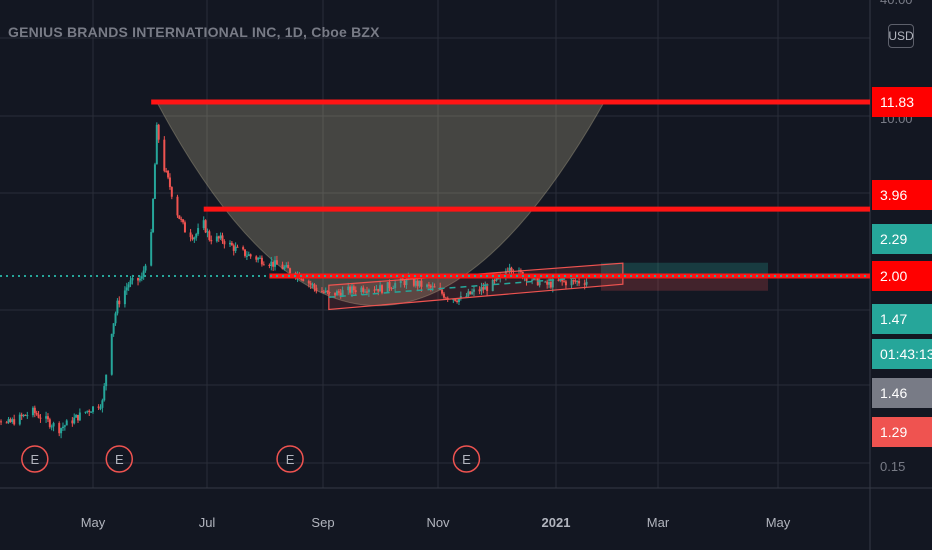 This screenshot has width=932, height=550. Describe the element at coordinates (892, 466) in the screenshot. I see `y-tick-label: 0.15` at that location.